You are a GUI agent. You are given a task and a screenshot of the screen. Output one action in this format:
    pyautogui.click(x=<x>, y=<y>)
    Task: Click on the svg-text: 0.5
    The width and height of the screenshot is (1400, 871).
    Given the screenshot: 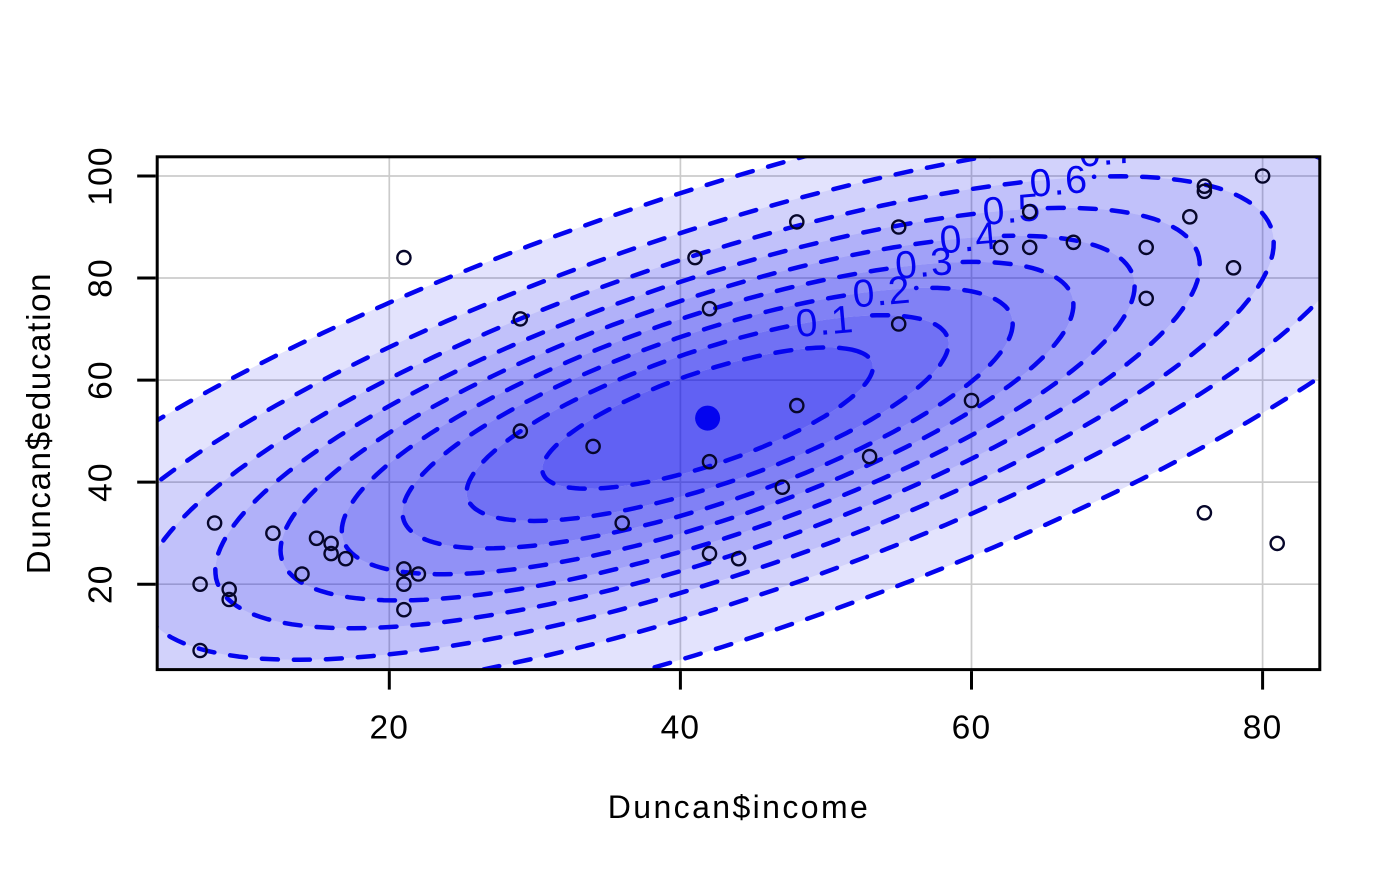 What is the action you would take?
    pyautogui.click(x=1012, y=210)
    